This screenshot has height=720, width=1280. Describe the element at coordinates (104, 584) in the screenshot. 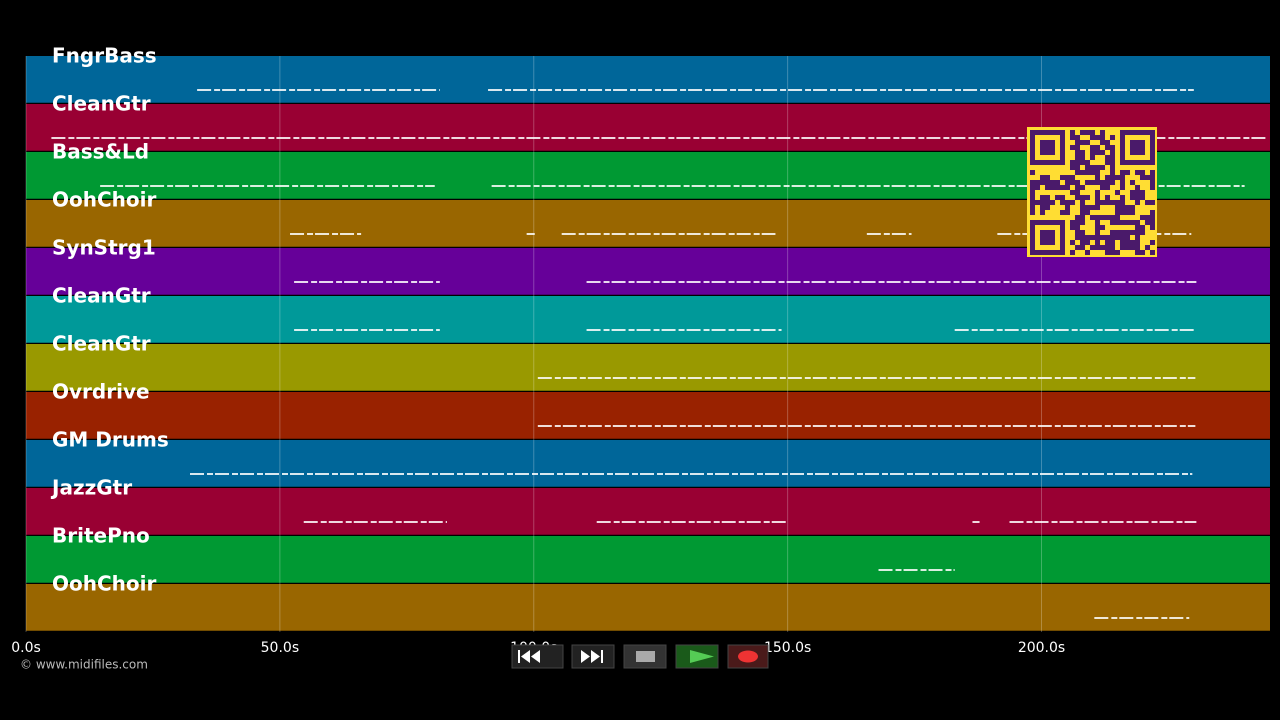

I see `track-name: OohChoir` at that location.